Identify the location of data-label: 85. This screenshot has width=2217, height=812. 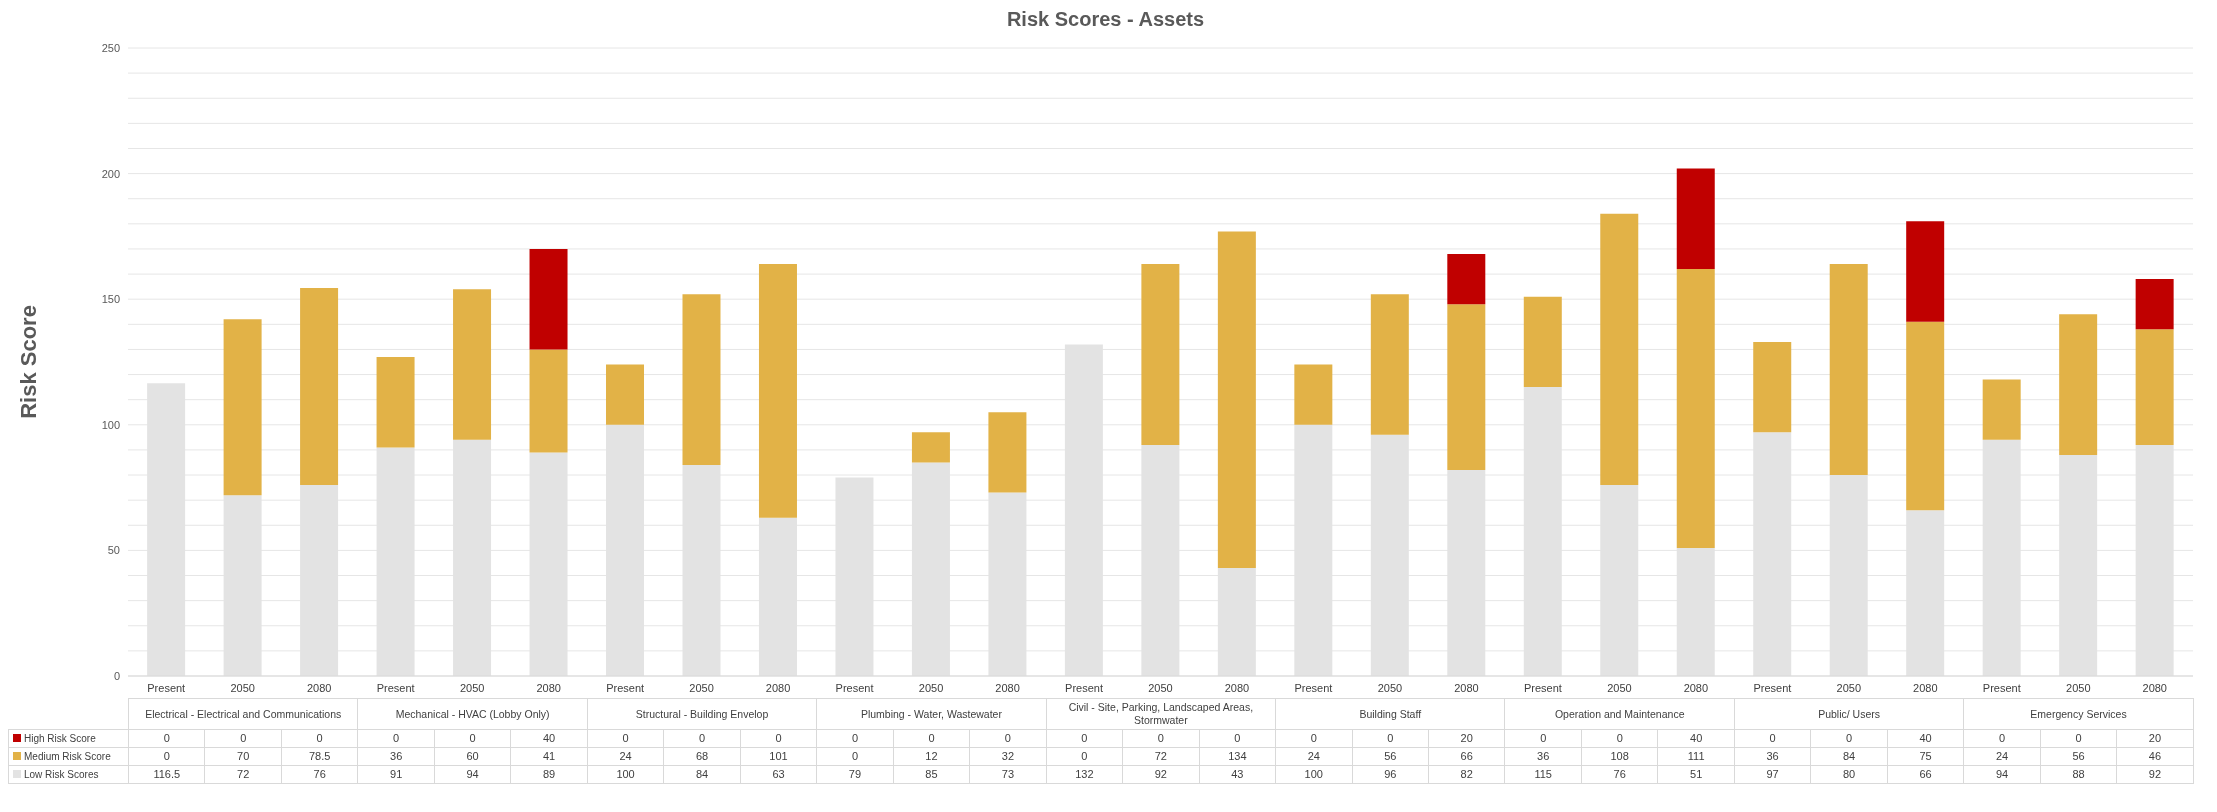
(931, 774).